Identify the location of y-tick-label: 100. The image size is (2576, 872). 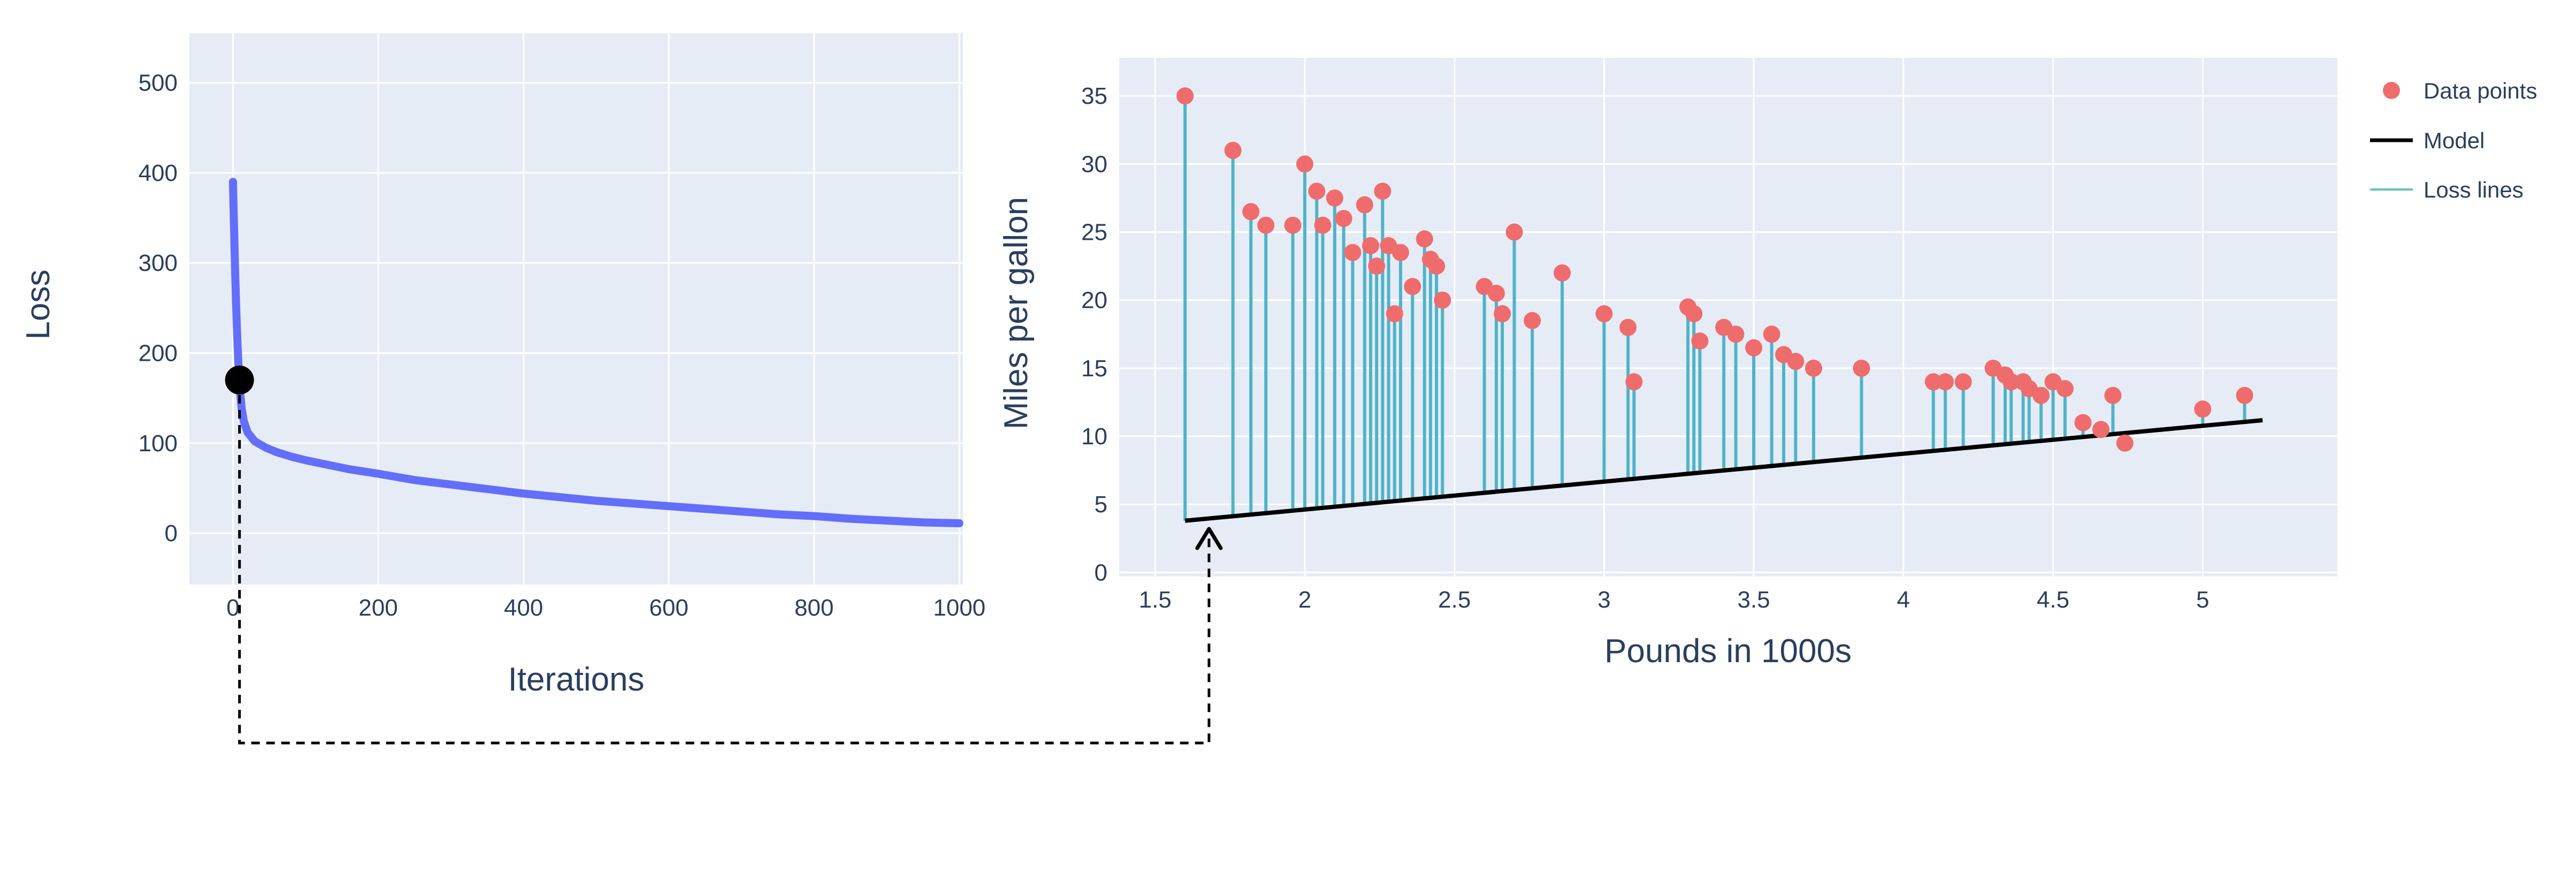
(158, 443).